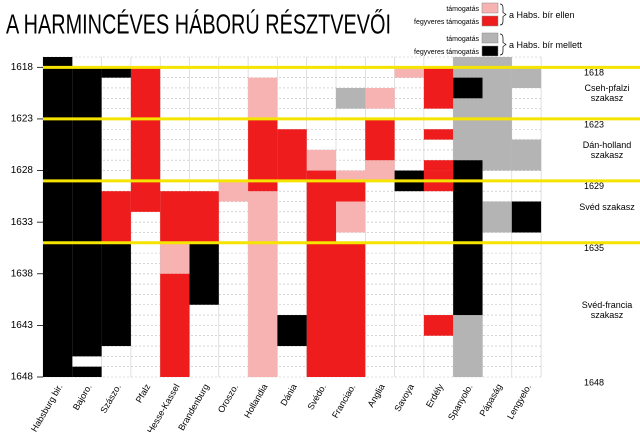  I want to click on x-tick-label: Bajoro., so click(82, 397).